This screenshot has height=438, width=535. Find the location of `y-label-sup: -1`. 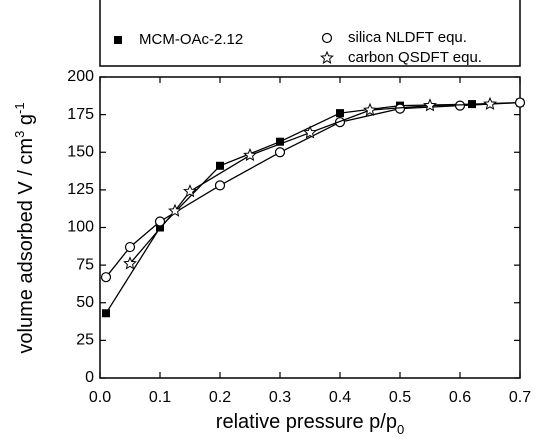

y-label-sup: -1 is located at coordinates (19, 108).